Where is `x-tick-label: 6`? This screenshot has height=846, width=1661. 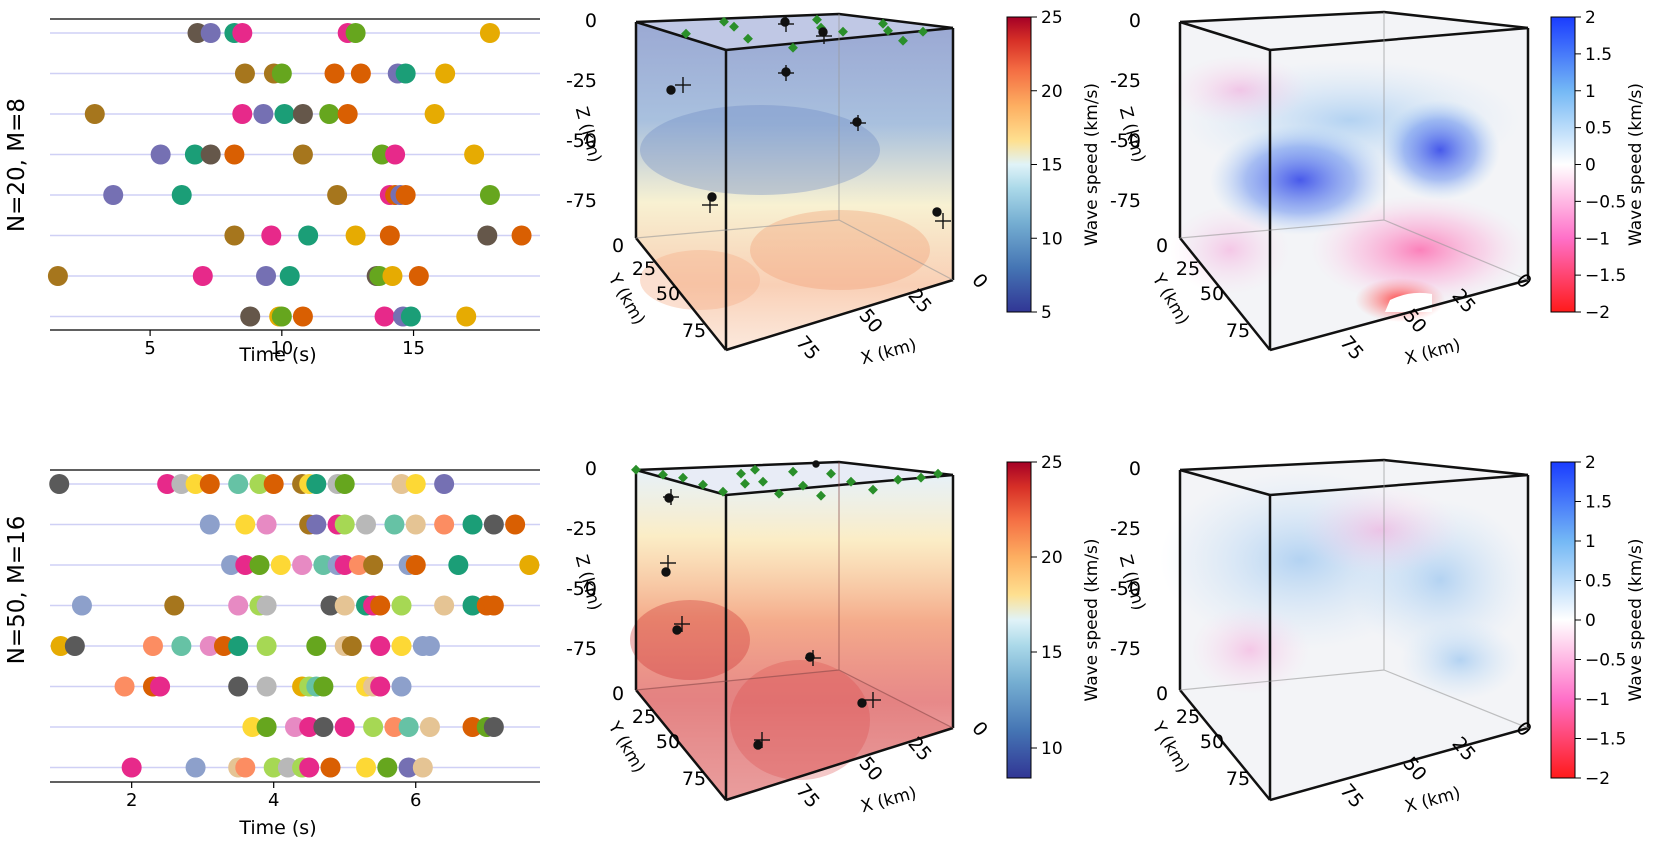
x-tick-label: 6 is located at coordinates (415, 800).